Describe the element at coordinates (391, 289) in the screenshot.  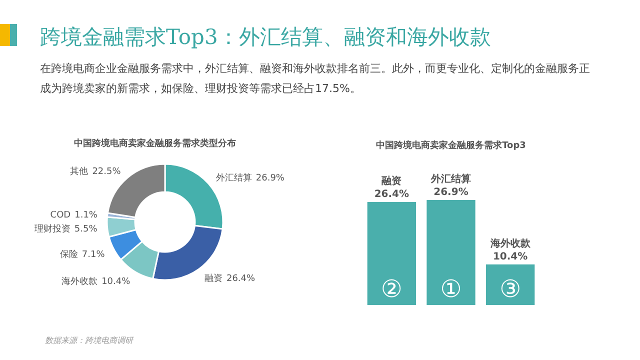
I see `annotation: ②` at that location.